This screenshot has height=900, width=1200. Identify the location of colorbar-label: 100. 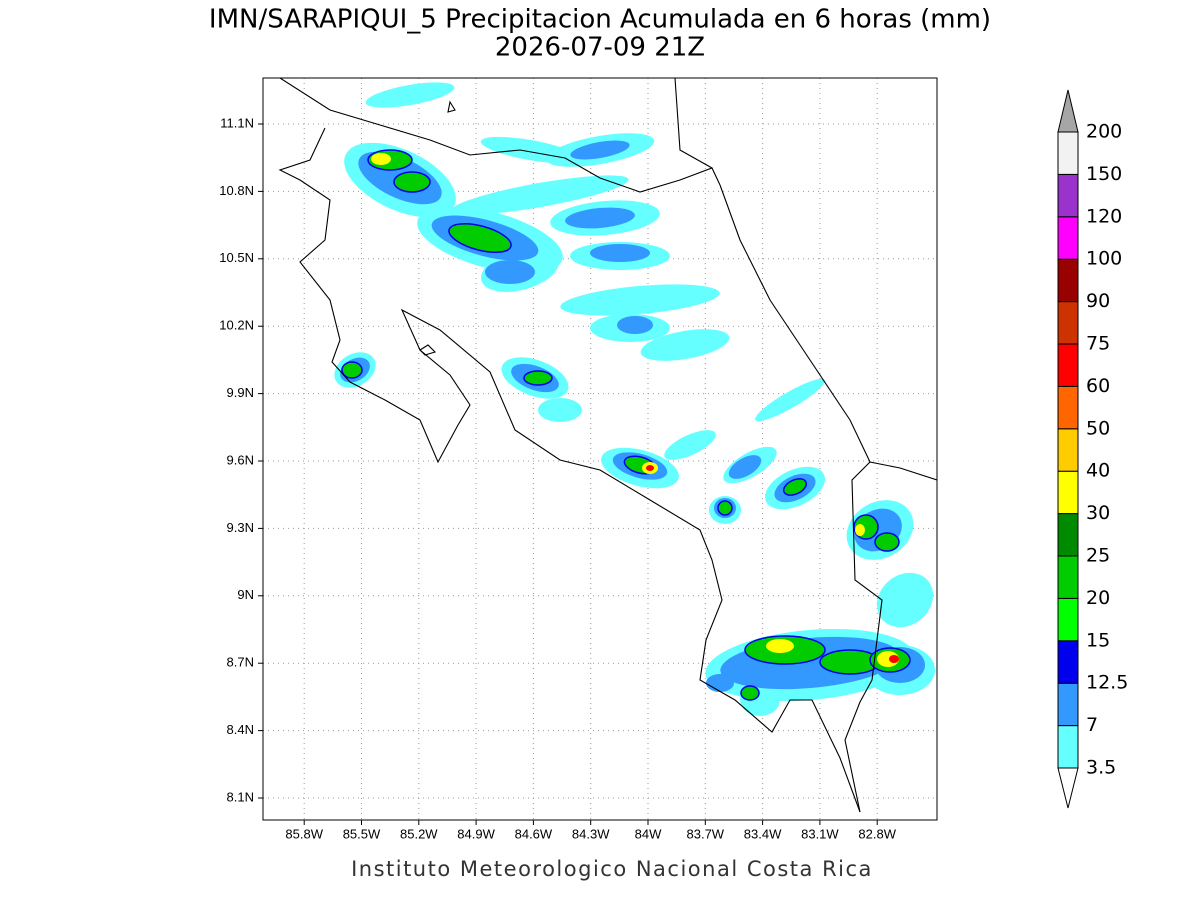
(1104, 259).